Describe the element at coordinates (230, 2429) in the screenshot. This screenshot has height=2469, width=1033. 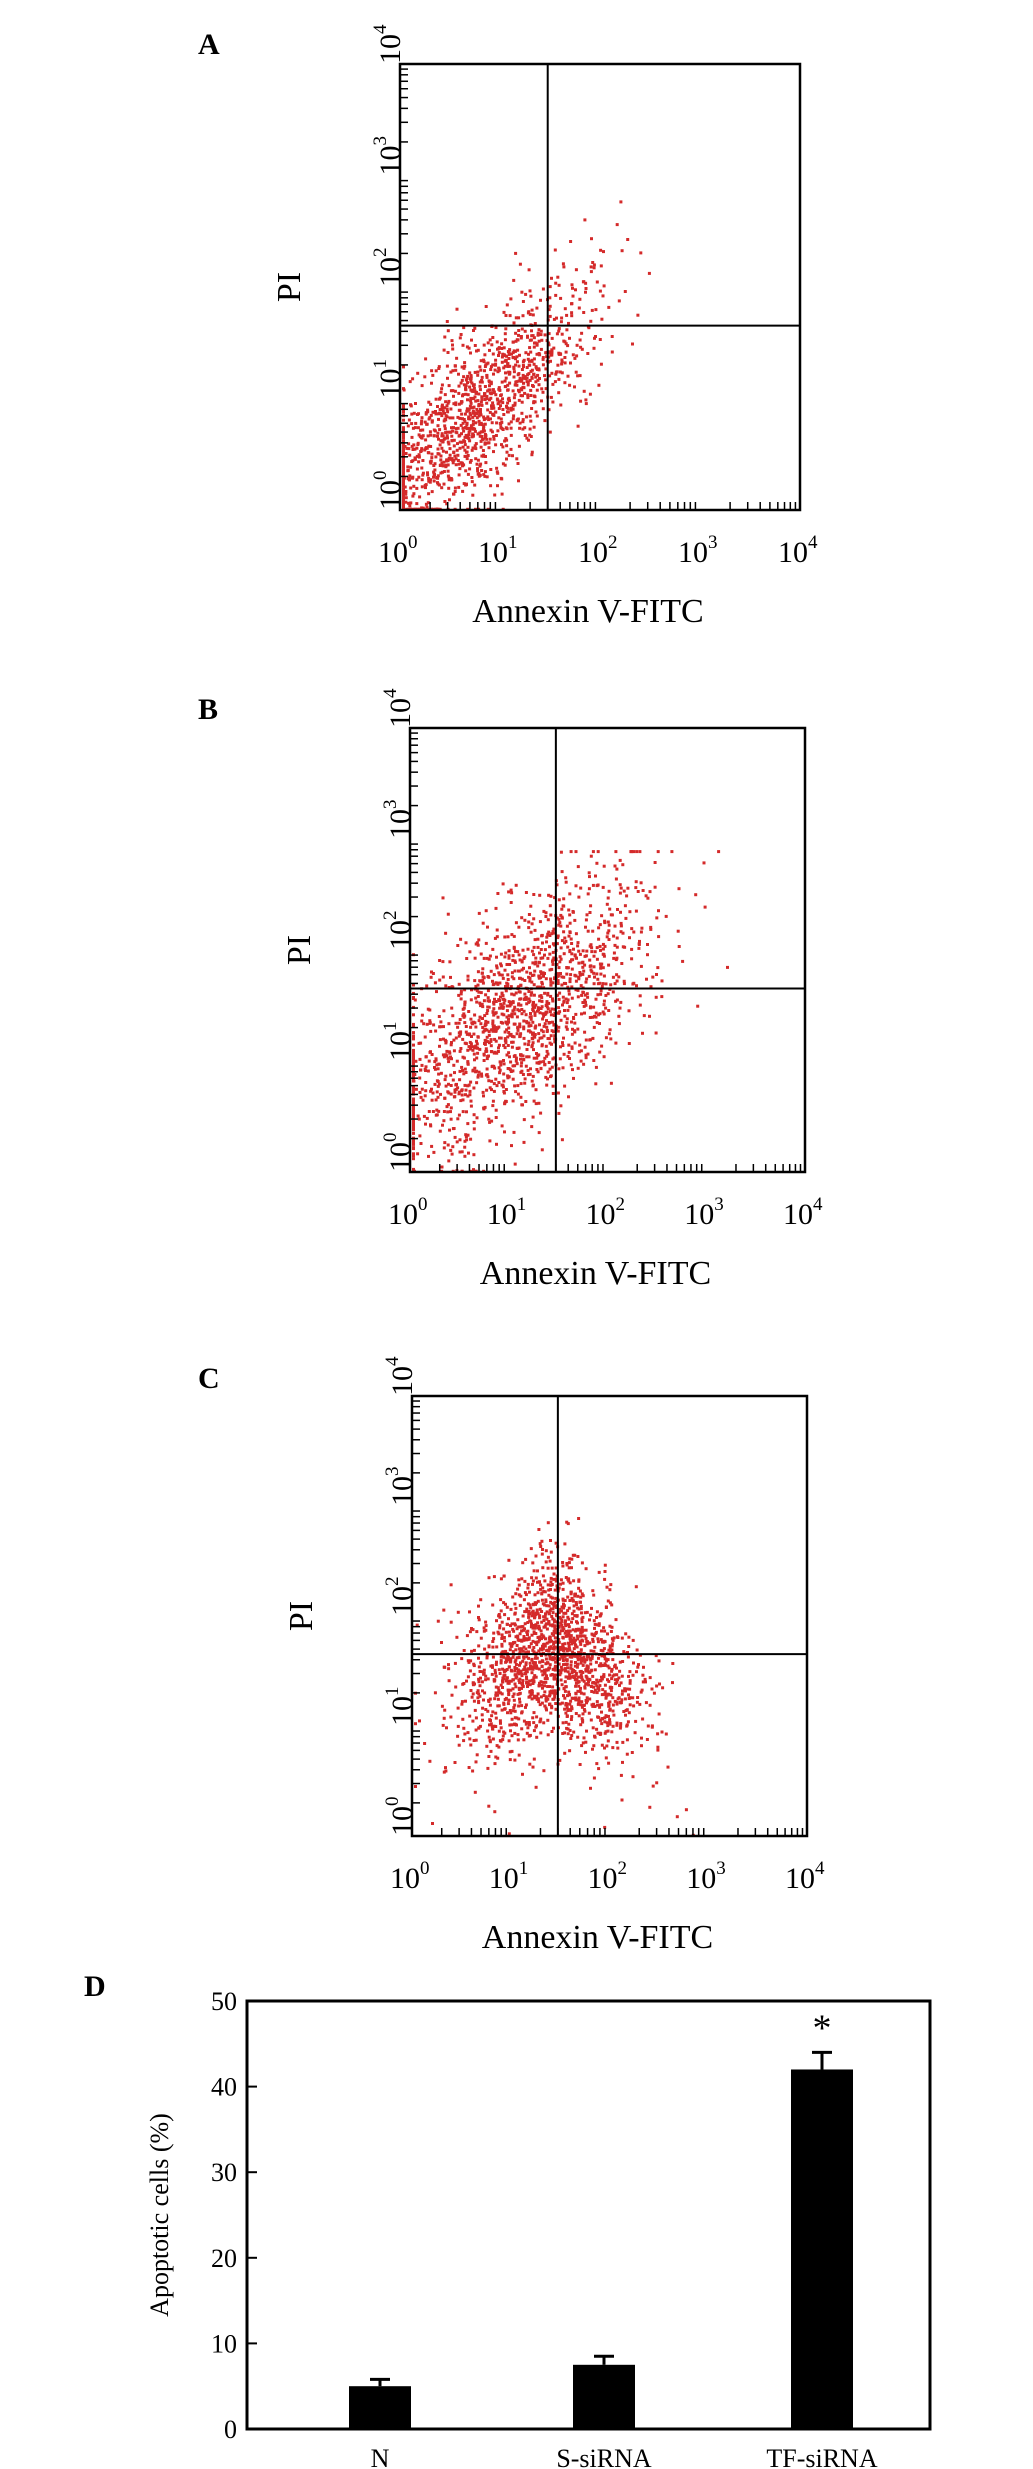
I see `y-tick-label: 0` at that location.